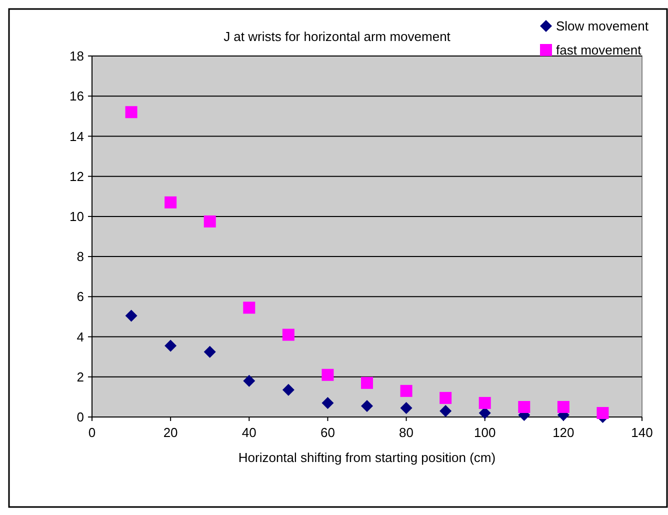  Describe the element at coordinates (80, 376) in the screenshot. I see `y-tick-label: 2` at that location.